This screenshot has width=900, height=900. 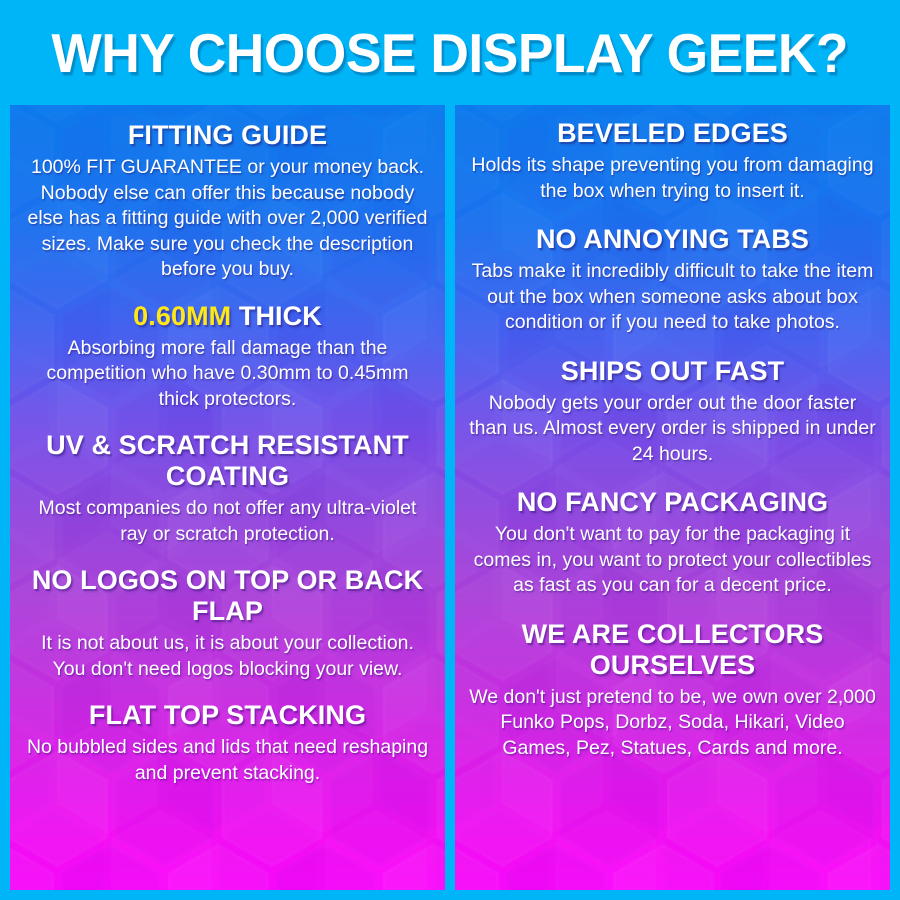 I want to click on feature-title: NO FANCY PACKAGING, so click(x=672, y=502).